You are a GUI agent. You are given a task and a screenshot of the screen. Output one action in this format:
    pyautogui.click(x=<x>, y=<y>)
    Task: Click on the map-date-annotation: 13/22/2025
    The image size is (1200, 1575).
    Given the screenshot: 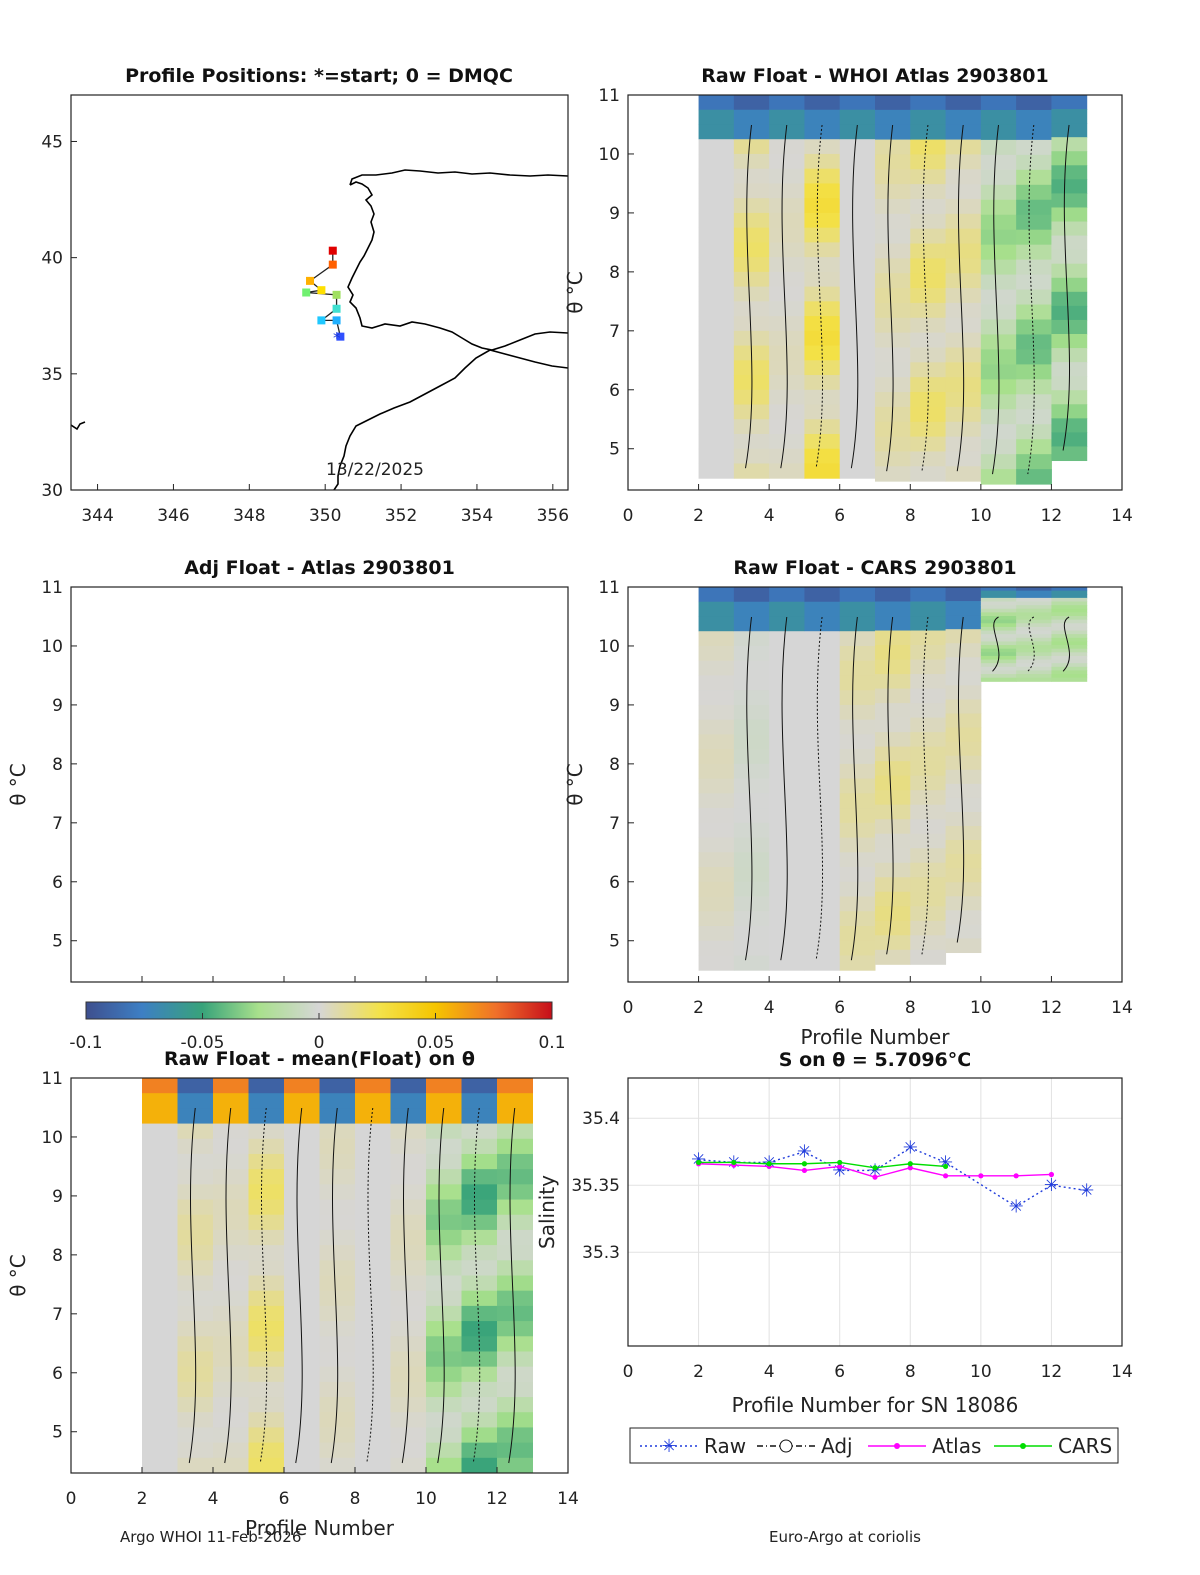 What is the action you would take?
    pyautogui.click(x=375, y=470)
    